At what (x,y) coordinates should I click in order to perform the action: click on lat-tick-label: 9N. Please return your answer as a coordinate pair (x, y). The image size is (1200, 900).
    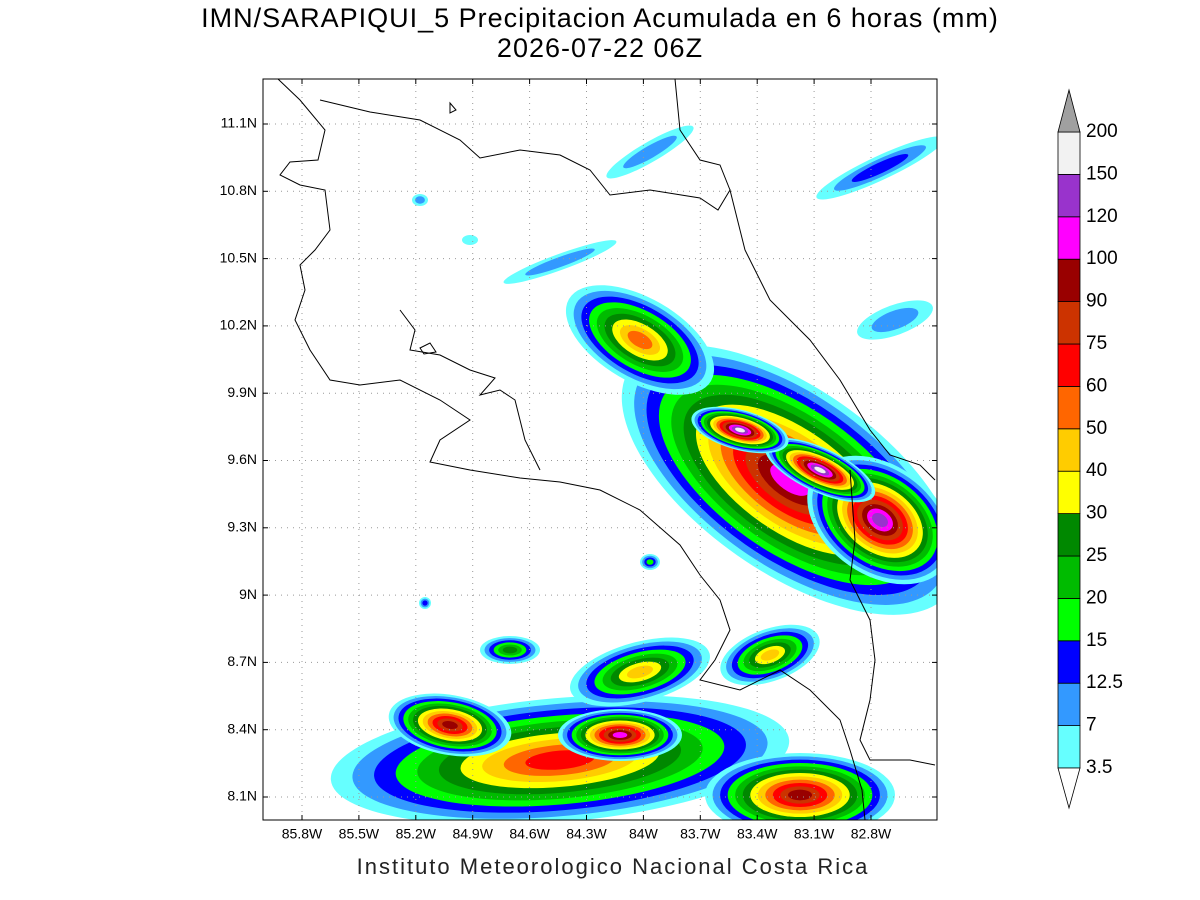
    Looking at the image, I should click on (248, 594).